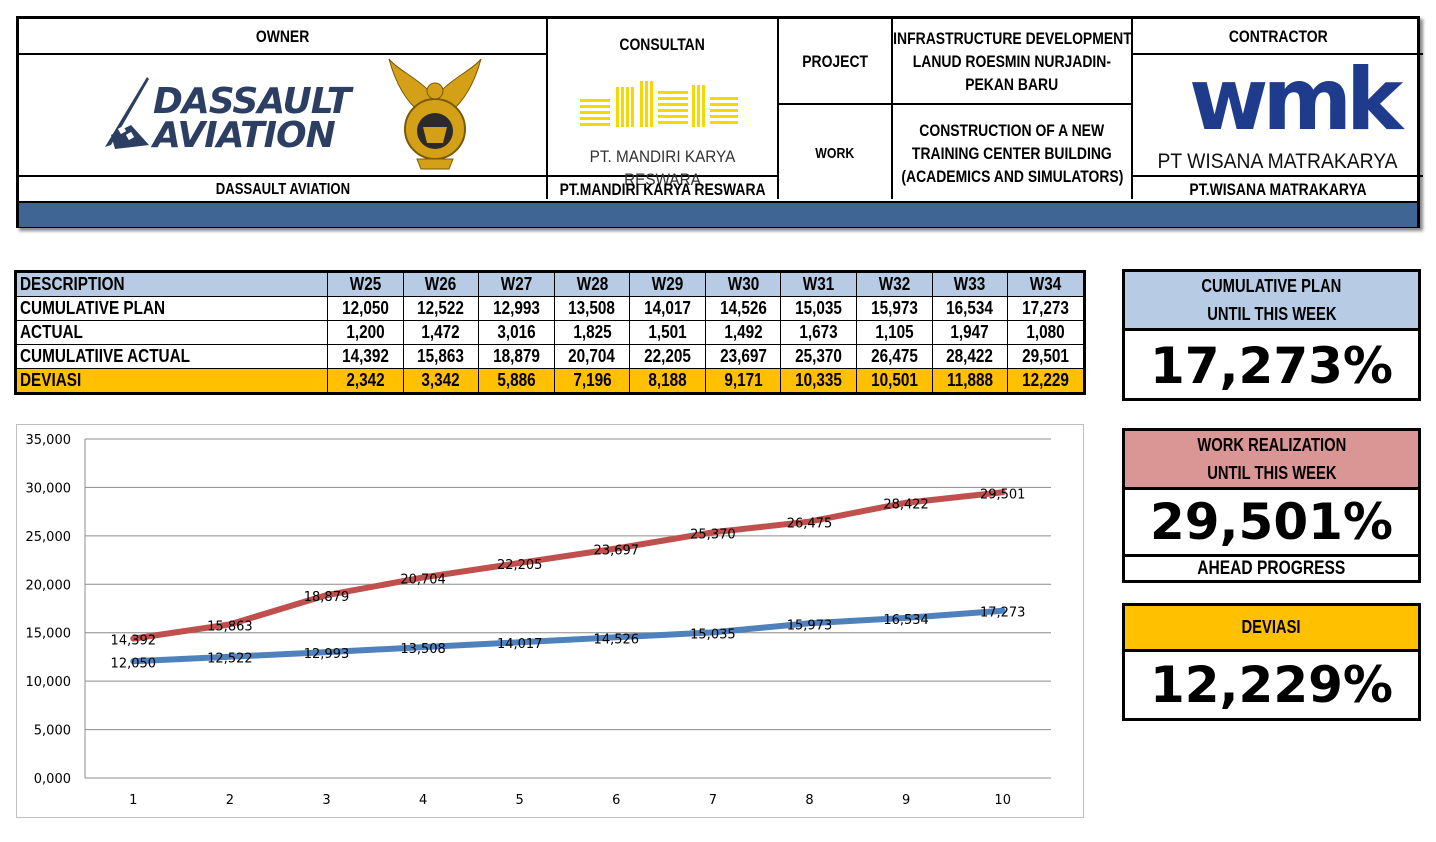 This screenshot has height=842, width=1436. I want to click on data-label: 25,370, so click(713, 534).